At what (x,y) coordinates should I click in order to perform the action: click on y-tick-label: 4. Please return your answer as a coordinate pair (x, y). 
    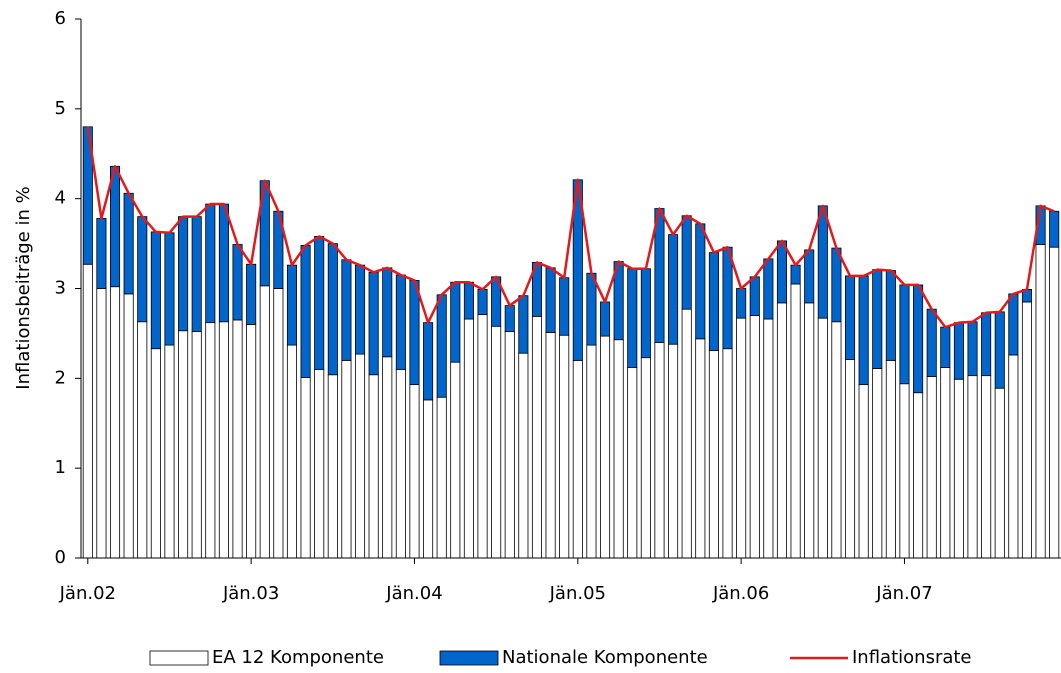
    Looking at the image, I should click on (60, 198).